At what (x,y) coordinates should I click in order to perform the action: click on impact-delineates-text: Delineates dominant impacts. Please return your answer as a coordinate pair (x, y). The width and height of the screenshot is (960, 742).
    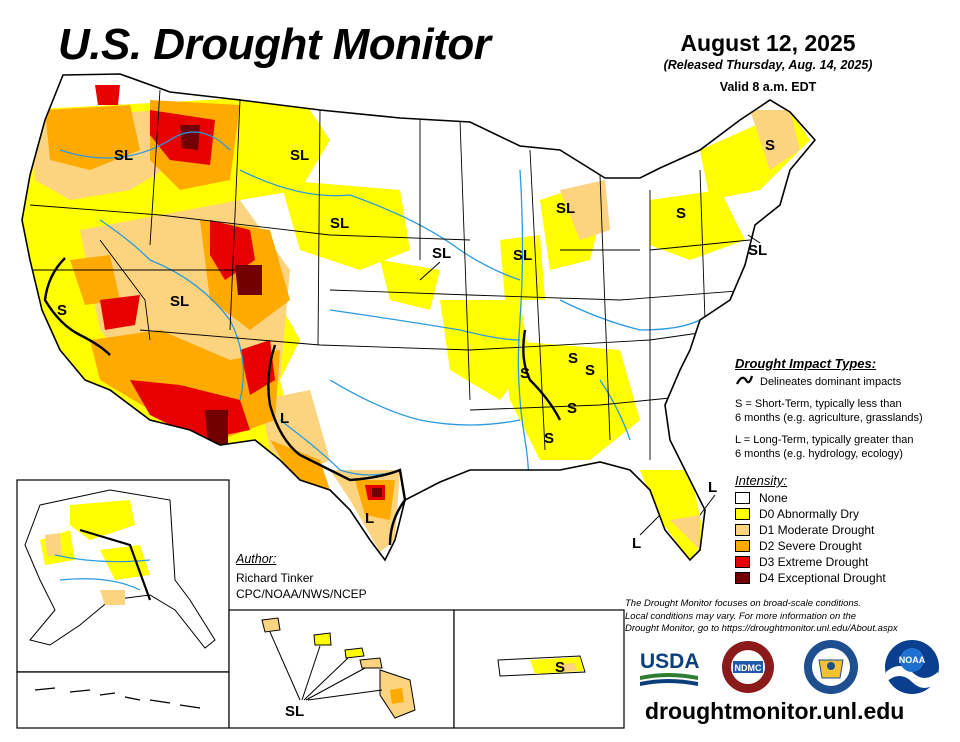
    Looking at the image, I should click on (831, 382).